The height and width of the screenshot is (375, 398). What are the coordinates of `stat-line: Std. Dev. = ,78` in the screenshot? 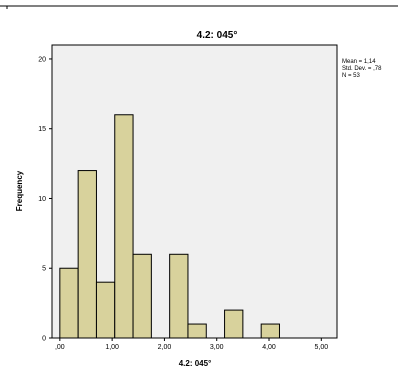 It's located at (362, 69).